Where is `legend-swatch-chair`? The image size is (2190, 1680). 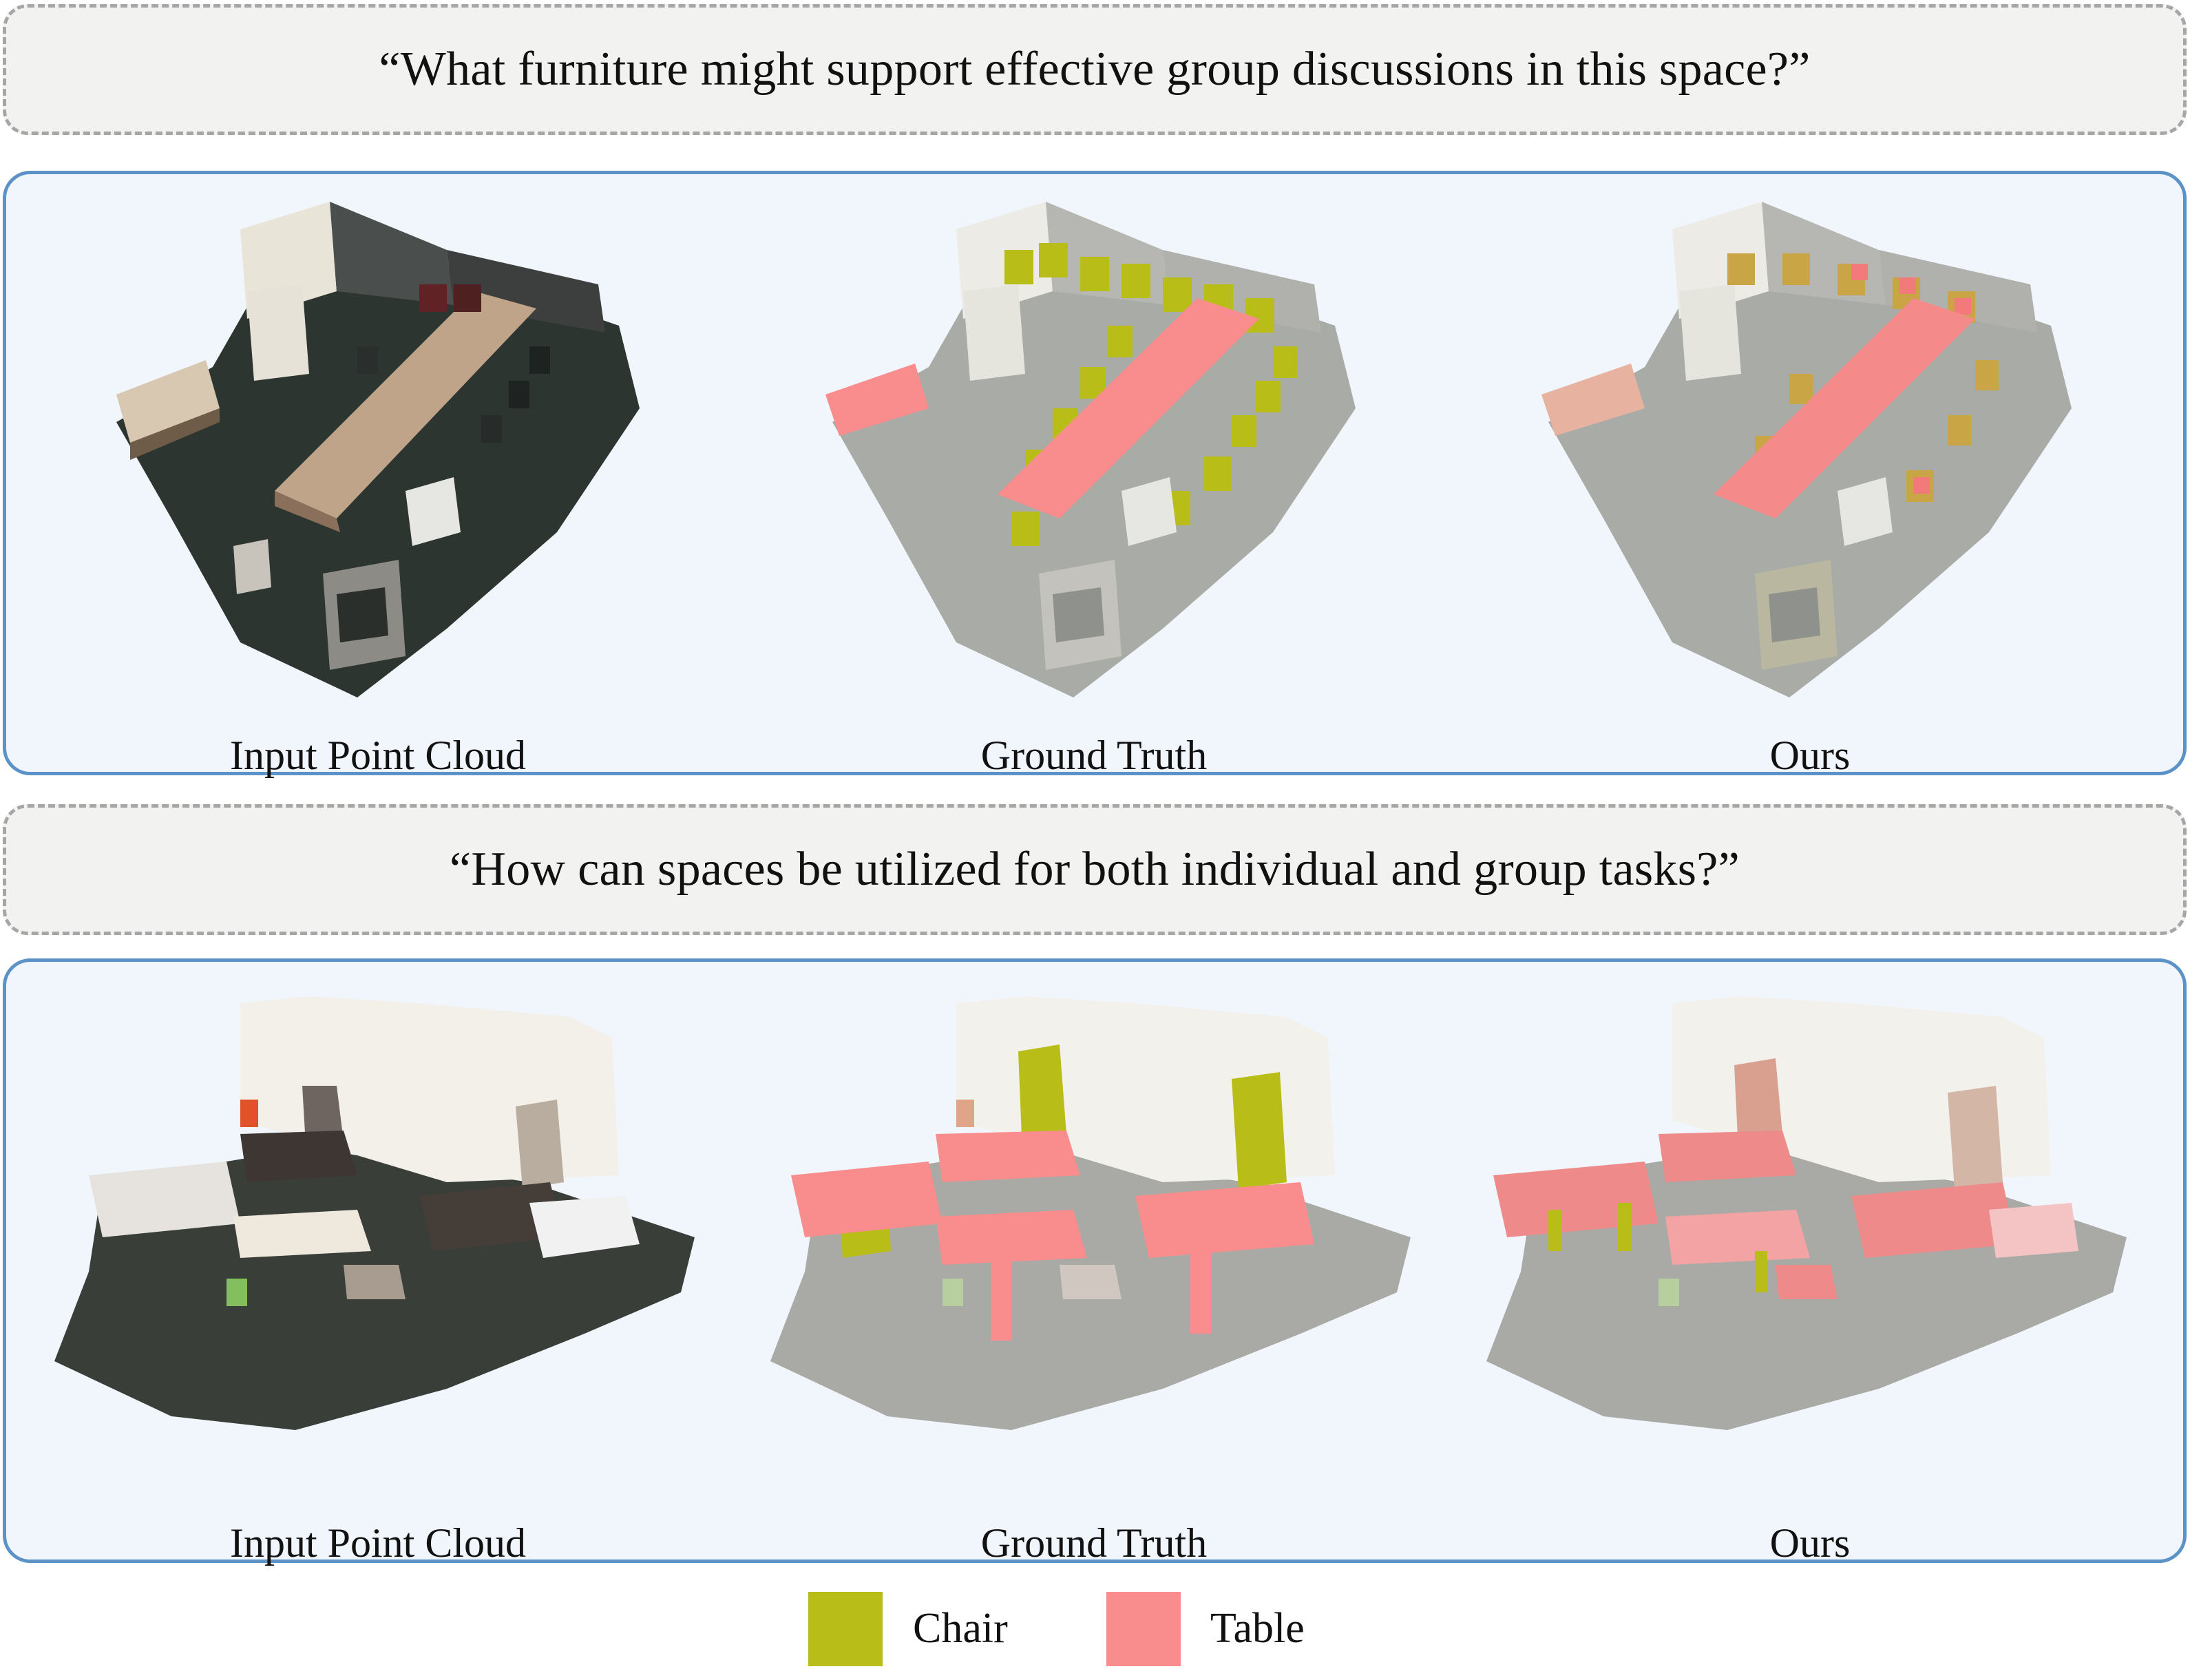 legend-swatch-chair is located at coordinates (845, 1629).